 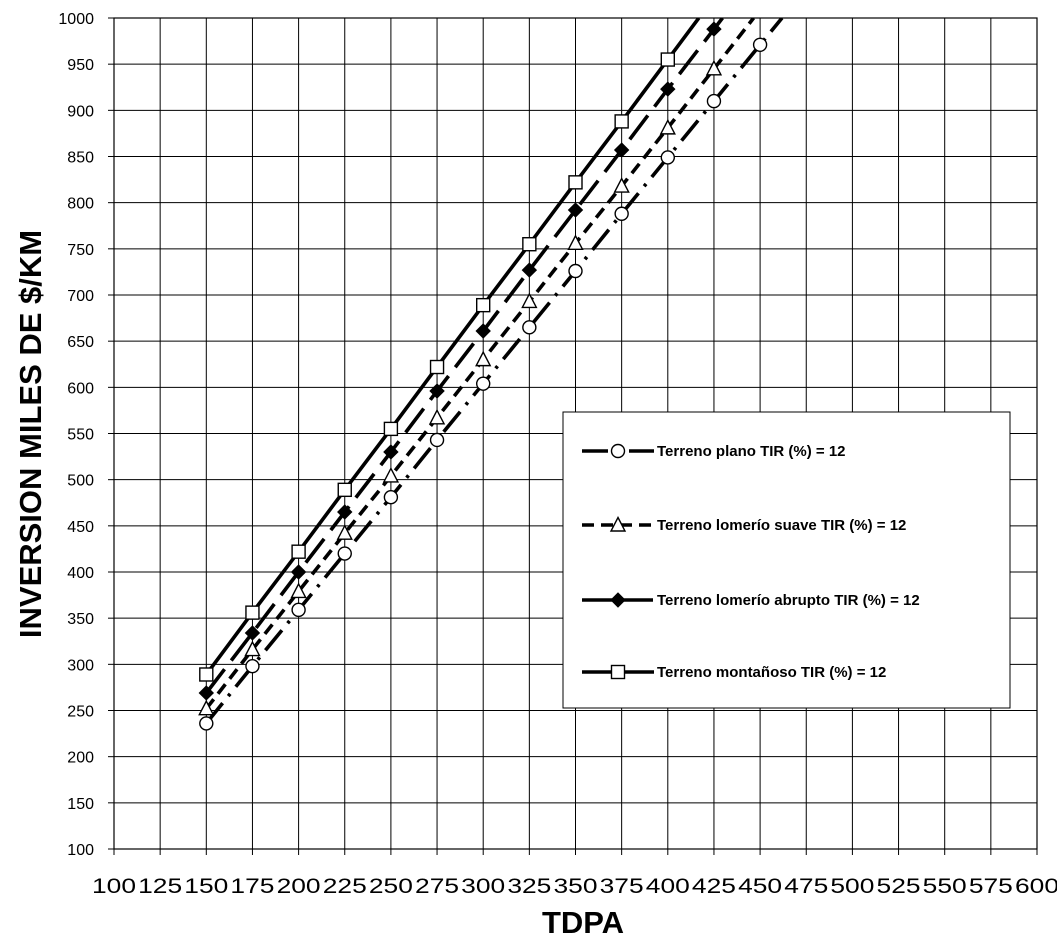 I want to click on x-tick-label: 425, so click(x=714, y=886).